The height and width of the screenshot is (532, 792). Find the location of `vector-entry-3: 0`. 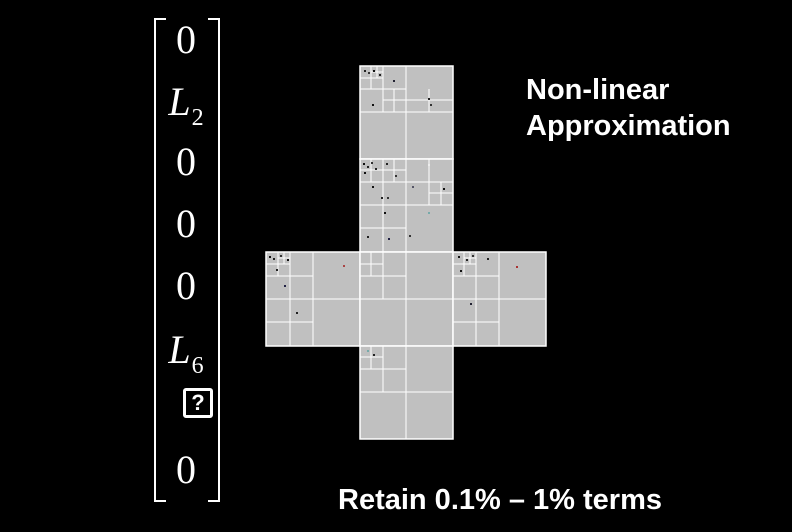

vector-entry-3: 0 is located at coordinates (186, 223).